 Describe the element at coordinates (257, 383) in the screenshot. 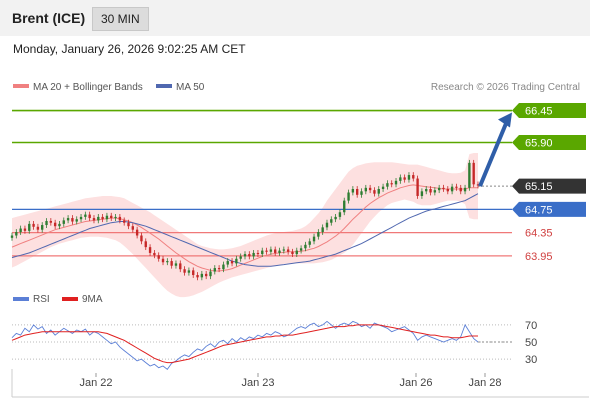

I see `x-tick-label: Jan 23` at that location.